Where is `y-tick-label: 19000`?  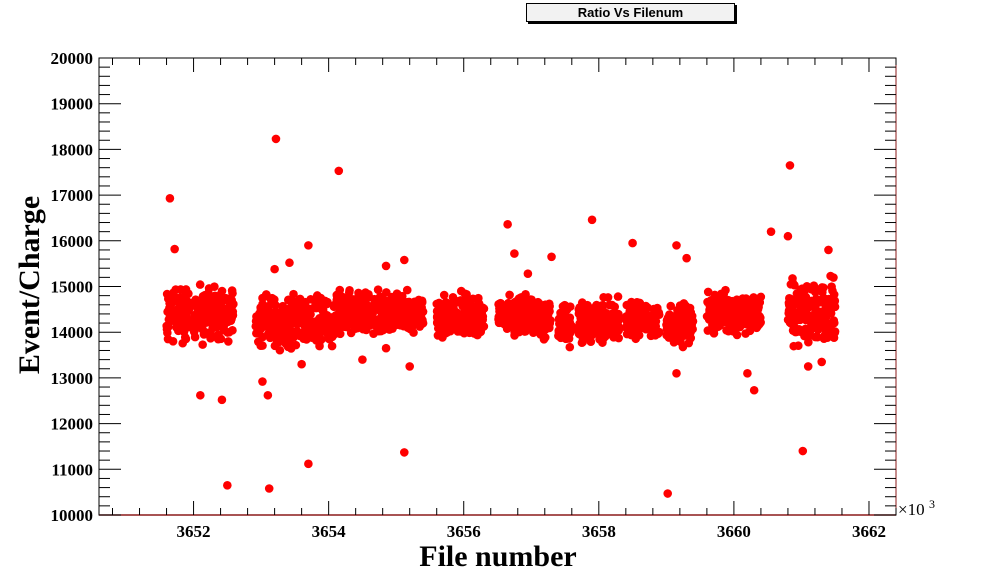 y-tick-label: 19000 is located at coordinates (72, 104).